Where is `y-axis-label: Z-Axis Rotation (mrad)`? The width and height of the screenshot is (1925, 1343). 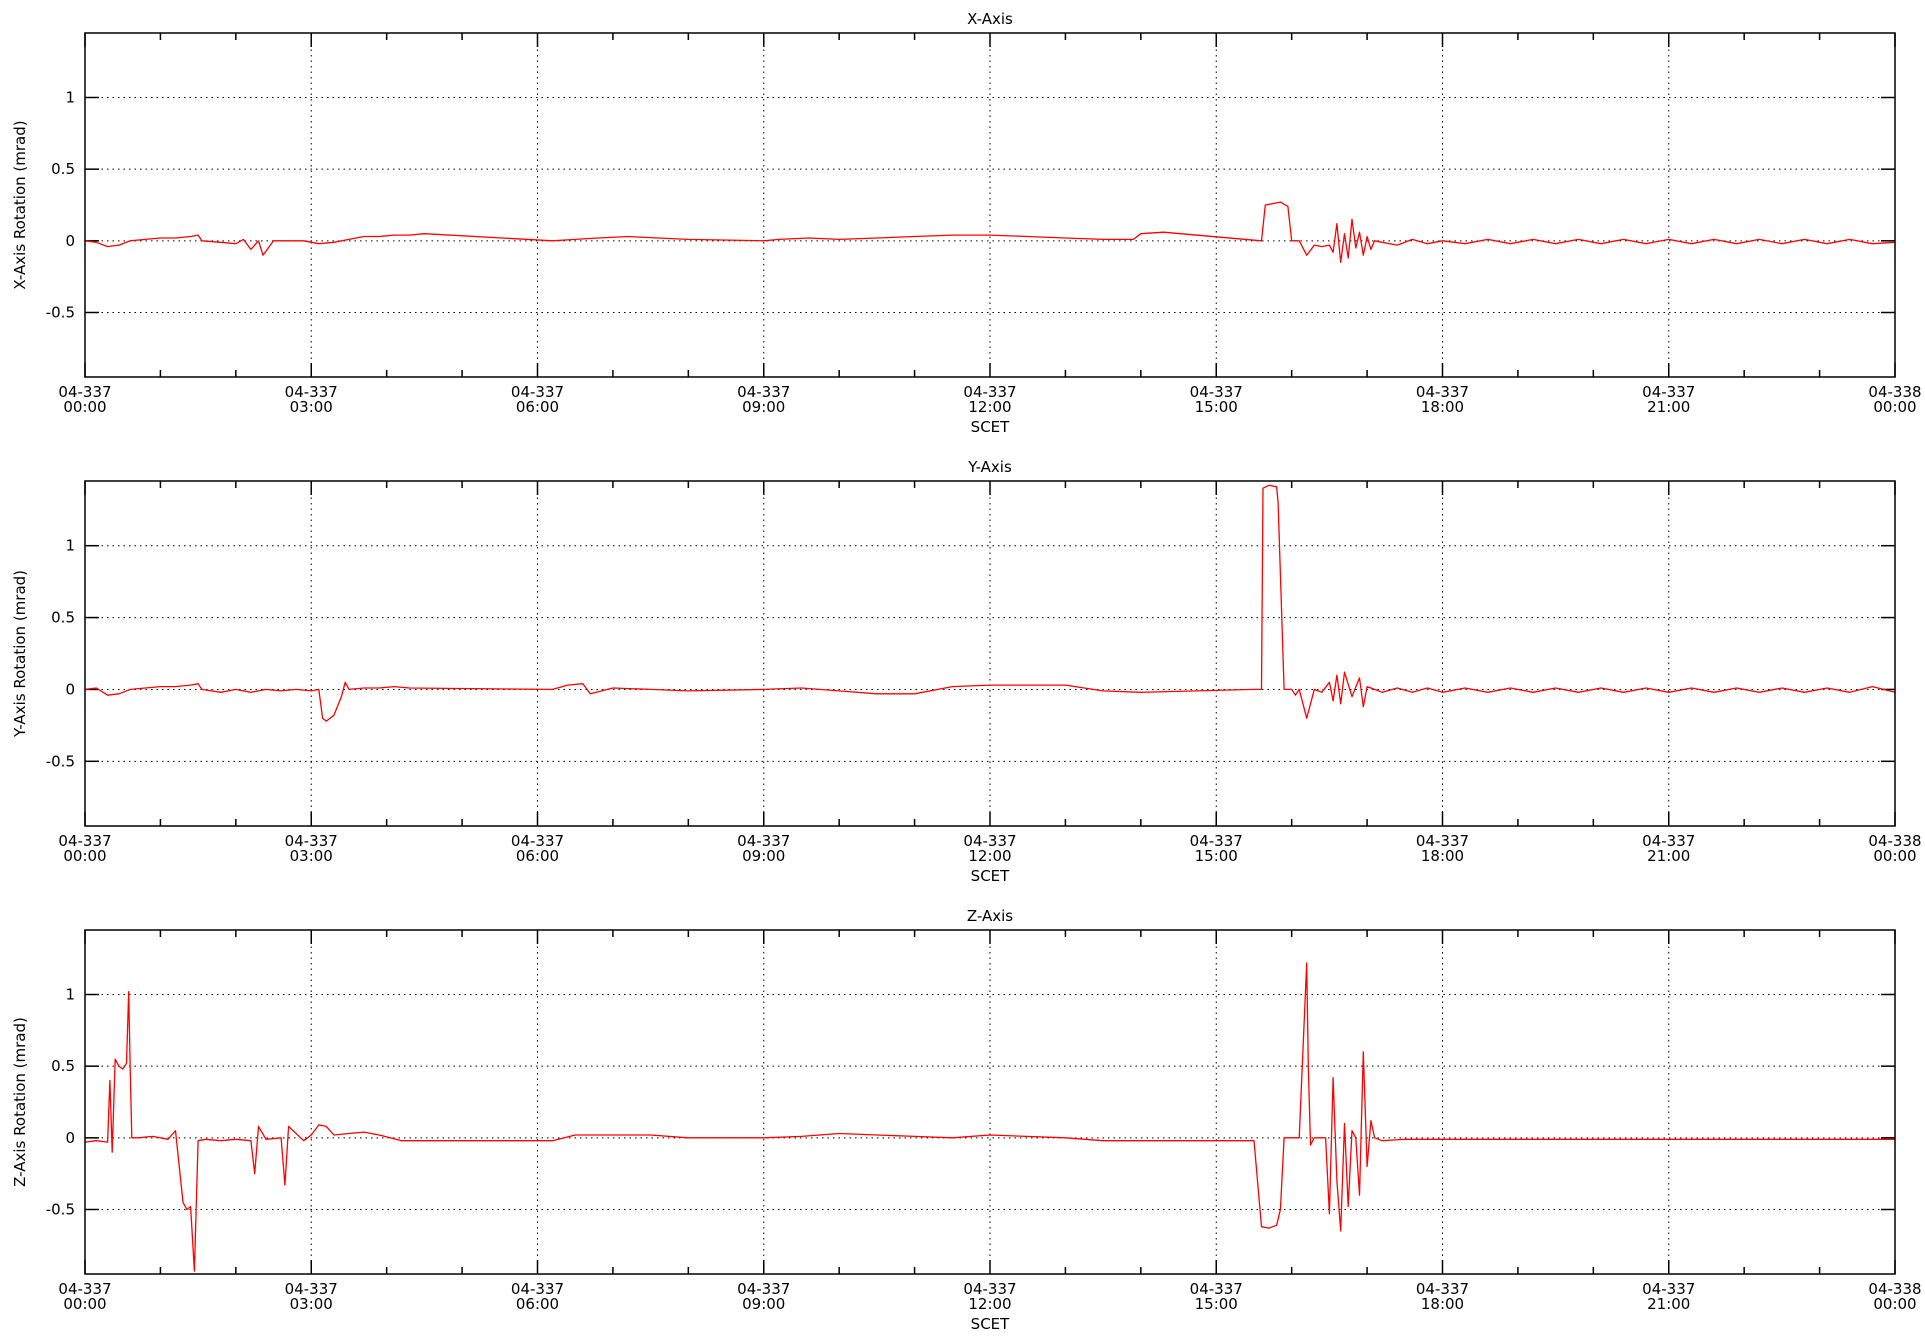 y-axis-label: Z-Axis Rotation (mrad) is located at coordinates (20, 1102).